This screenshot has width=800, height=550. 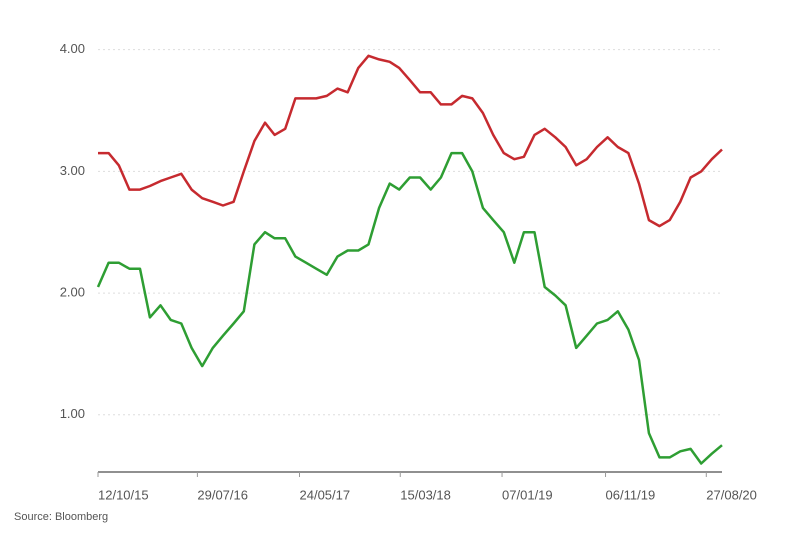 What do you see at coordinates (72, 292) in the screenshot?
I see `y-tick-label: 2.00` at bounding box center [72, 292].